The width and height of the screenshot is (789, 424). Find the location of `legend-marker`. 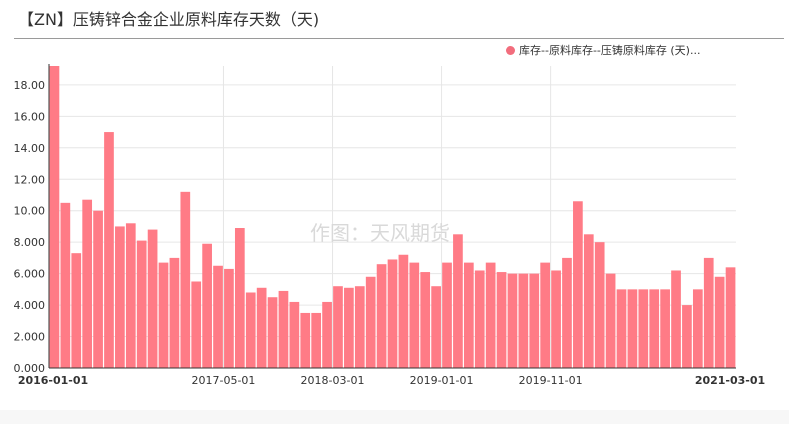

legend-marker is located at coordinates (510, 50).